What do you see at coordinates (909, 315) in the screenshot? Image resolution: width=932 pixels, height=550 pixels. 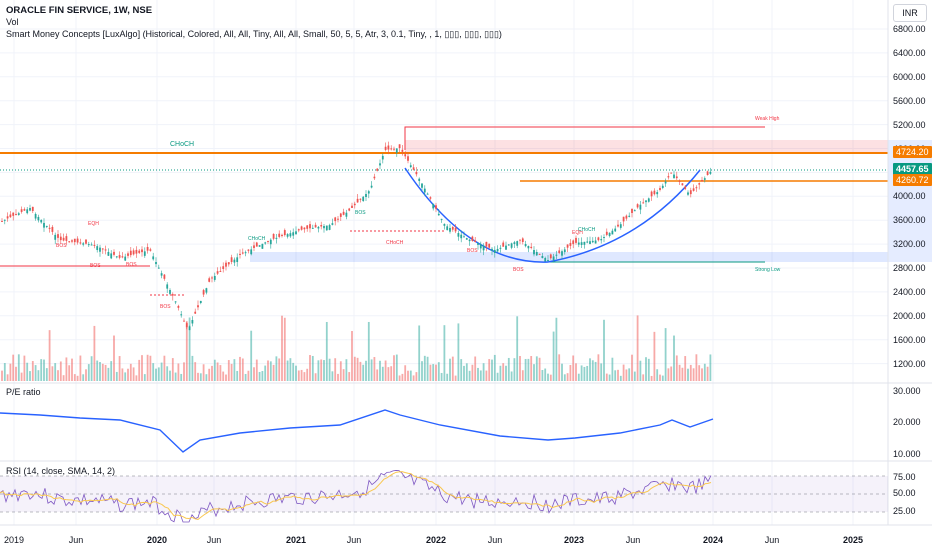 I see `price-tick: 2000.00` at bounding box center [909, 315].